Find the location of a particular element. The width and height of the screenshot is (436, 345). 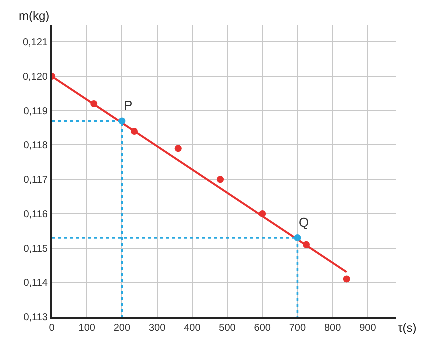

y-tick-label: 0,121 is located at coordinates (35, 43).